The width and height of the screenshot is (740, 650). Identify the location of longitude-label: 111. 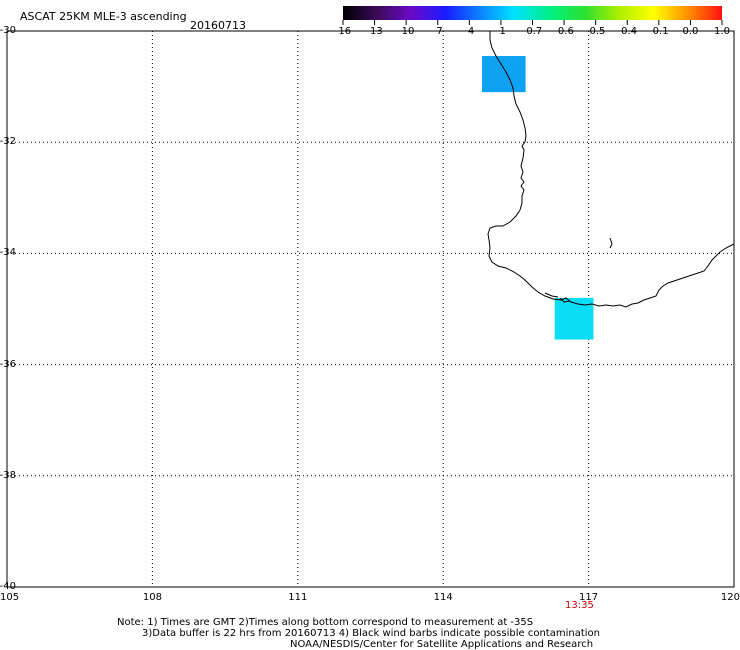
(298, 597).